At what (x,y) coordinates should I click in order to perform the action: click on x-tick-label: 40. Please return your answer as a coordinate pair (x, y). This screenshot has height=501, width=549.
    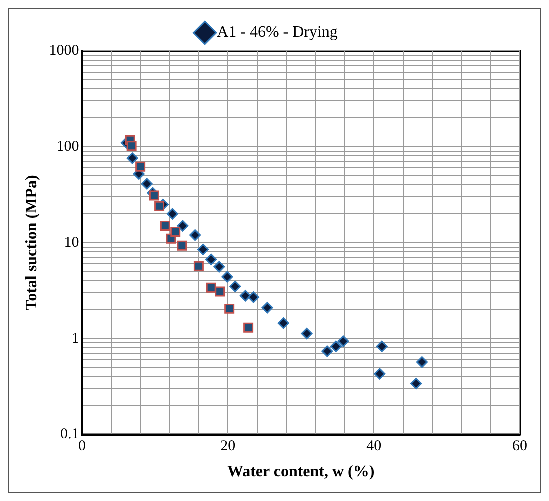
    Looking at the image, I should click on (374, 446).